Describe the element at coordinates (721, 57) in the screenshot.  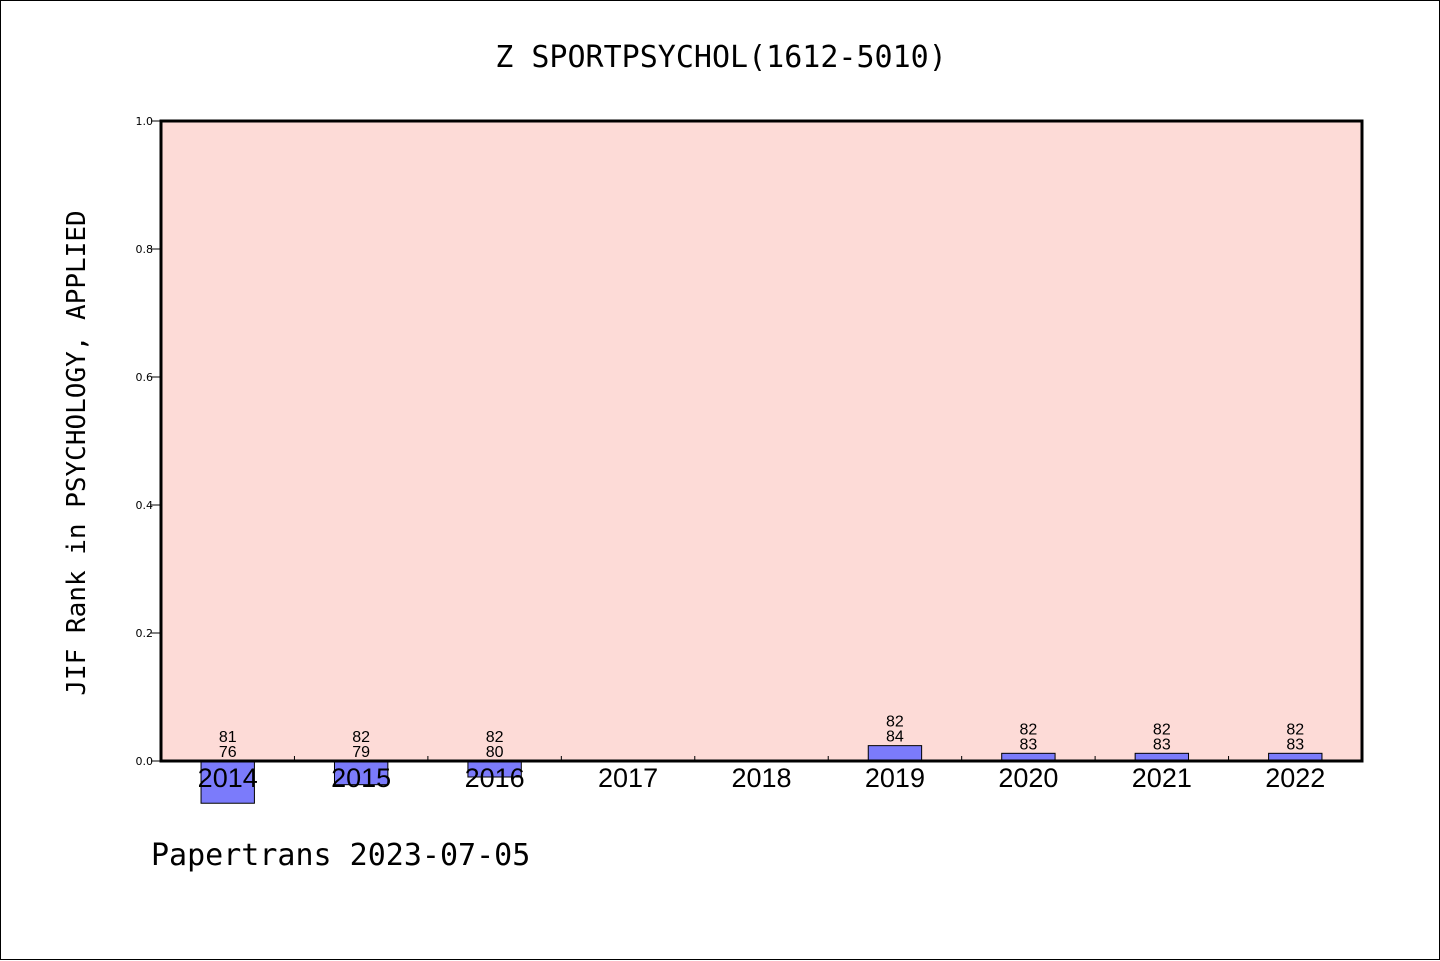
I see `chart-title: Z SPORTPSYCHOL(1612-5010)` at that location.